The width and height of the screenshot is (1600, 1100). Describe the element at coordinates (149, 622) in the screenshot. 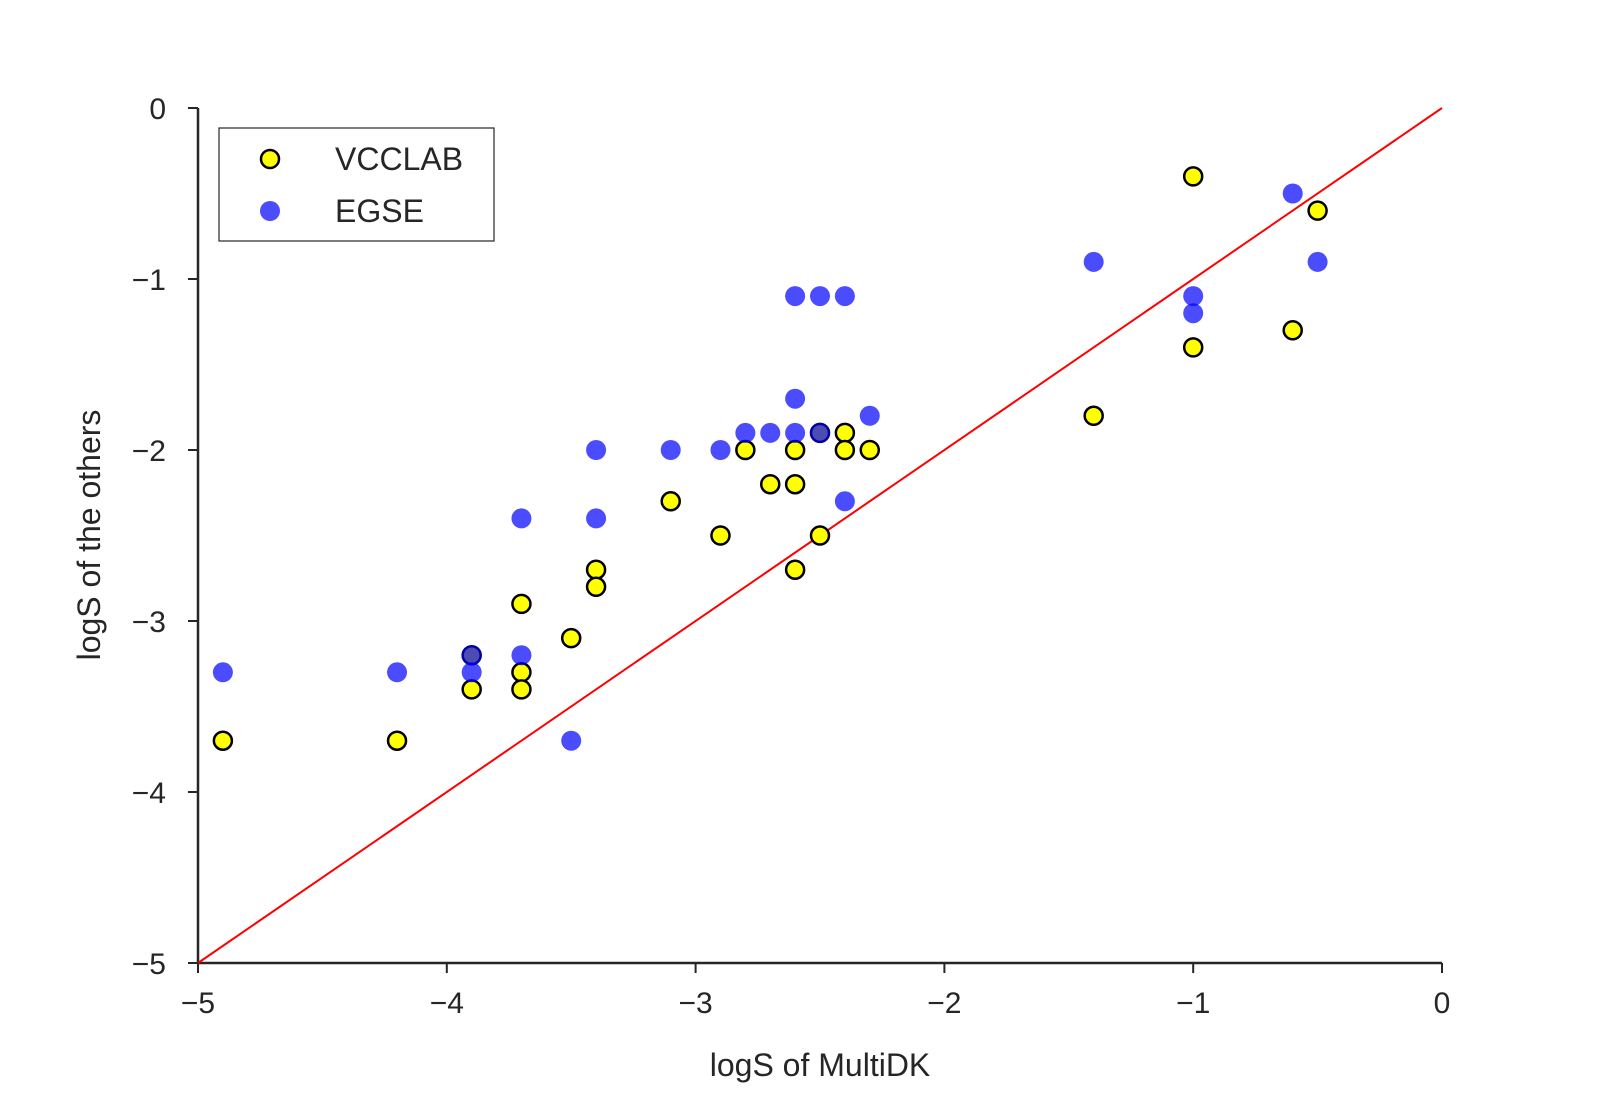

I see `y-tick-label: −3` at that location.